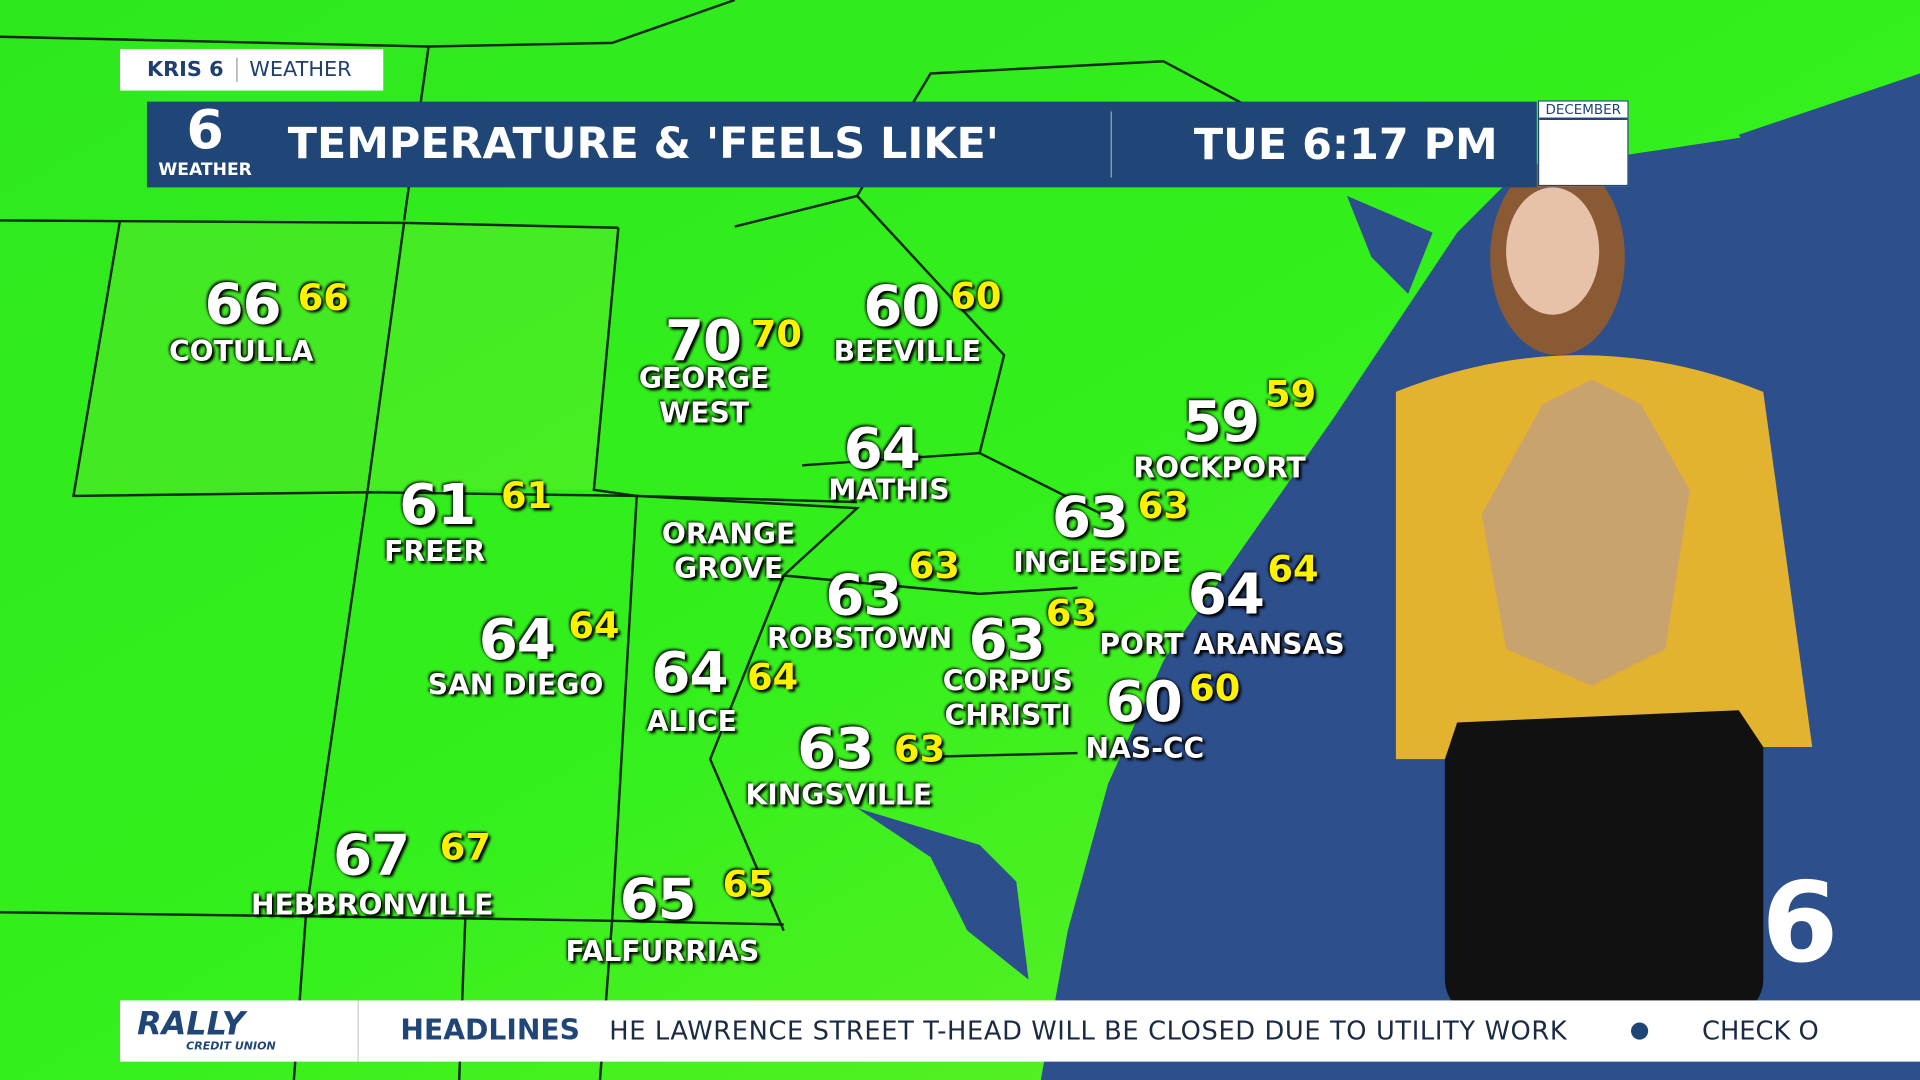 The height and width of the screenshot is (1080, 1920). Describe the element at coordinates (323, 298) in the screenshot. I see `feels-like: 66` at that location.